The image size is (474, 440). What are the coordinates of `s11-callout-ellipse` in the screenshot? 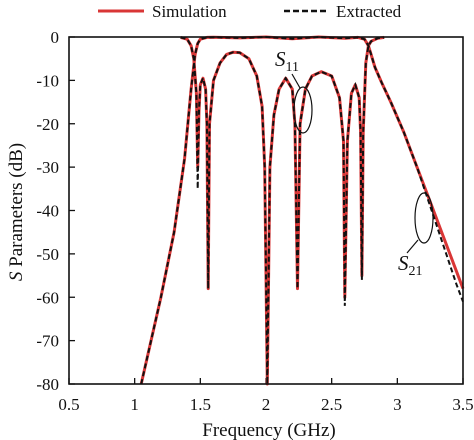 It's located at (303, 110).